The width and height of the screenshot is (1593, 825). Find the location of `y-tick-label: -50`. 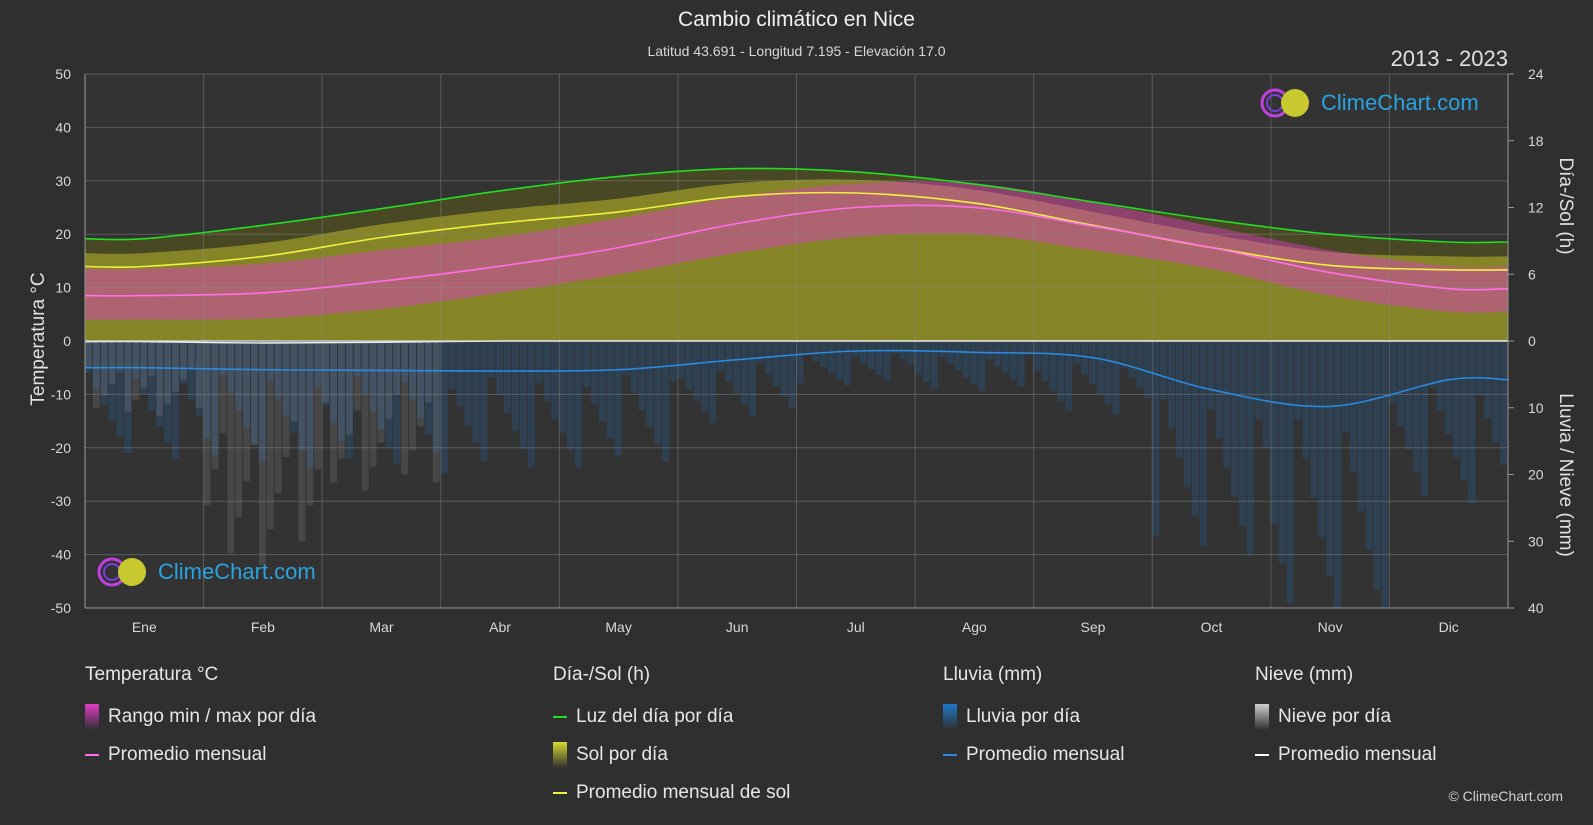

y-tick-label: -50 is located at coordinates (61, 608).